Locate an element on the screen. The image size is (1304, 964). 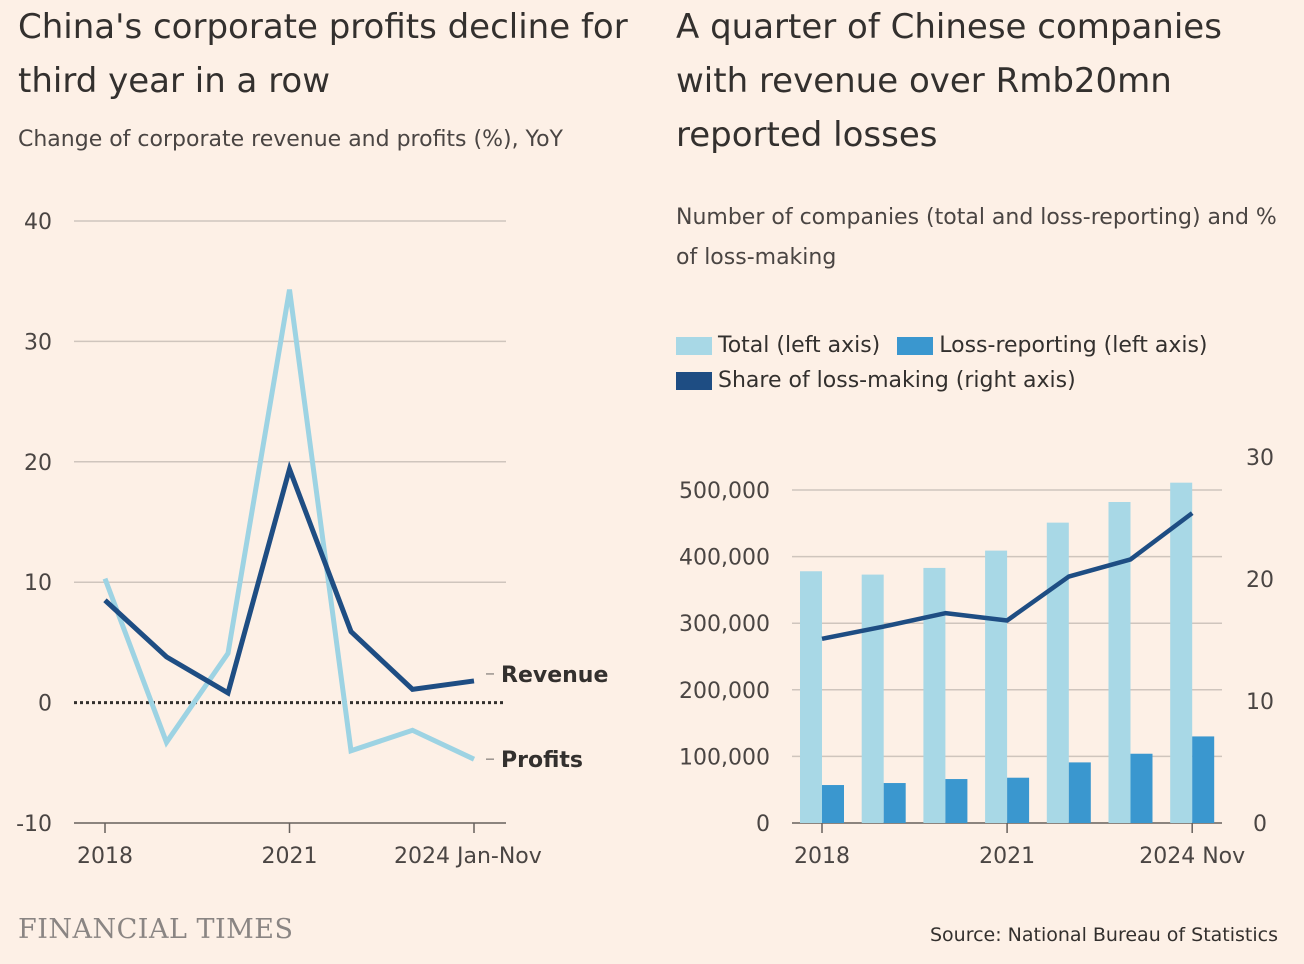
left-series-line-revenue is located at coordinates (289, 578).